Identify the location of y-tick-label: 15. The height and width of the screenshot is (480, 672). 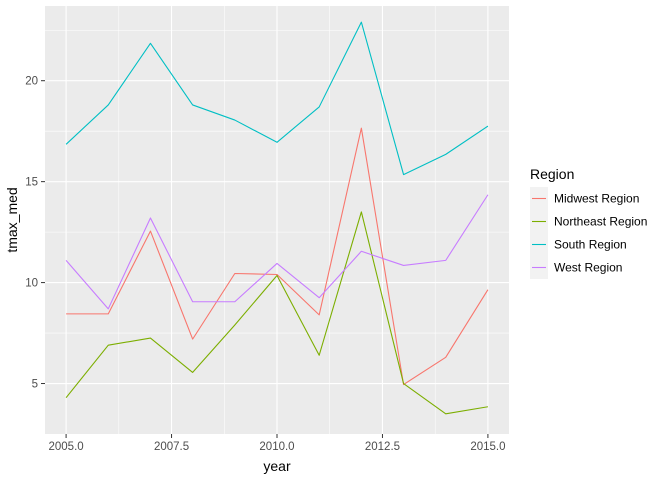
(31, 183).